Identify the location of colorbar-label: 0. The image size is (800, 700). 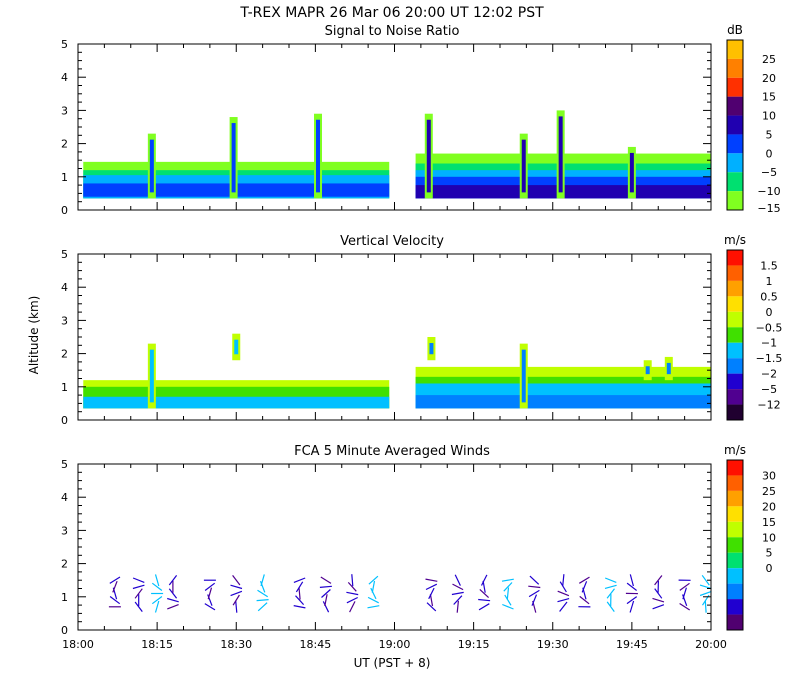
(769, 312).